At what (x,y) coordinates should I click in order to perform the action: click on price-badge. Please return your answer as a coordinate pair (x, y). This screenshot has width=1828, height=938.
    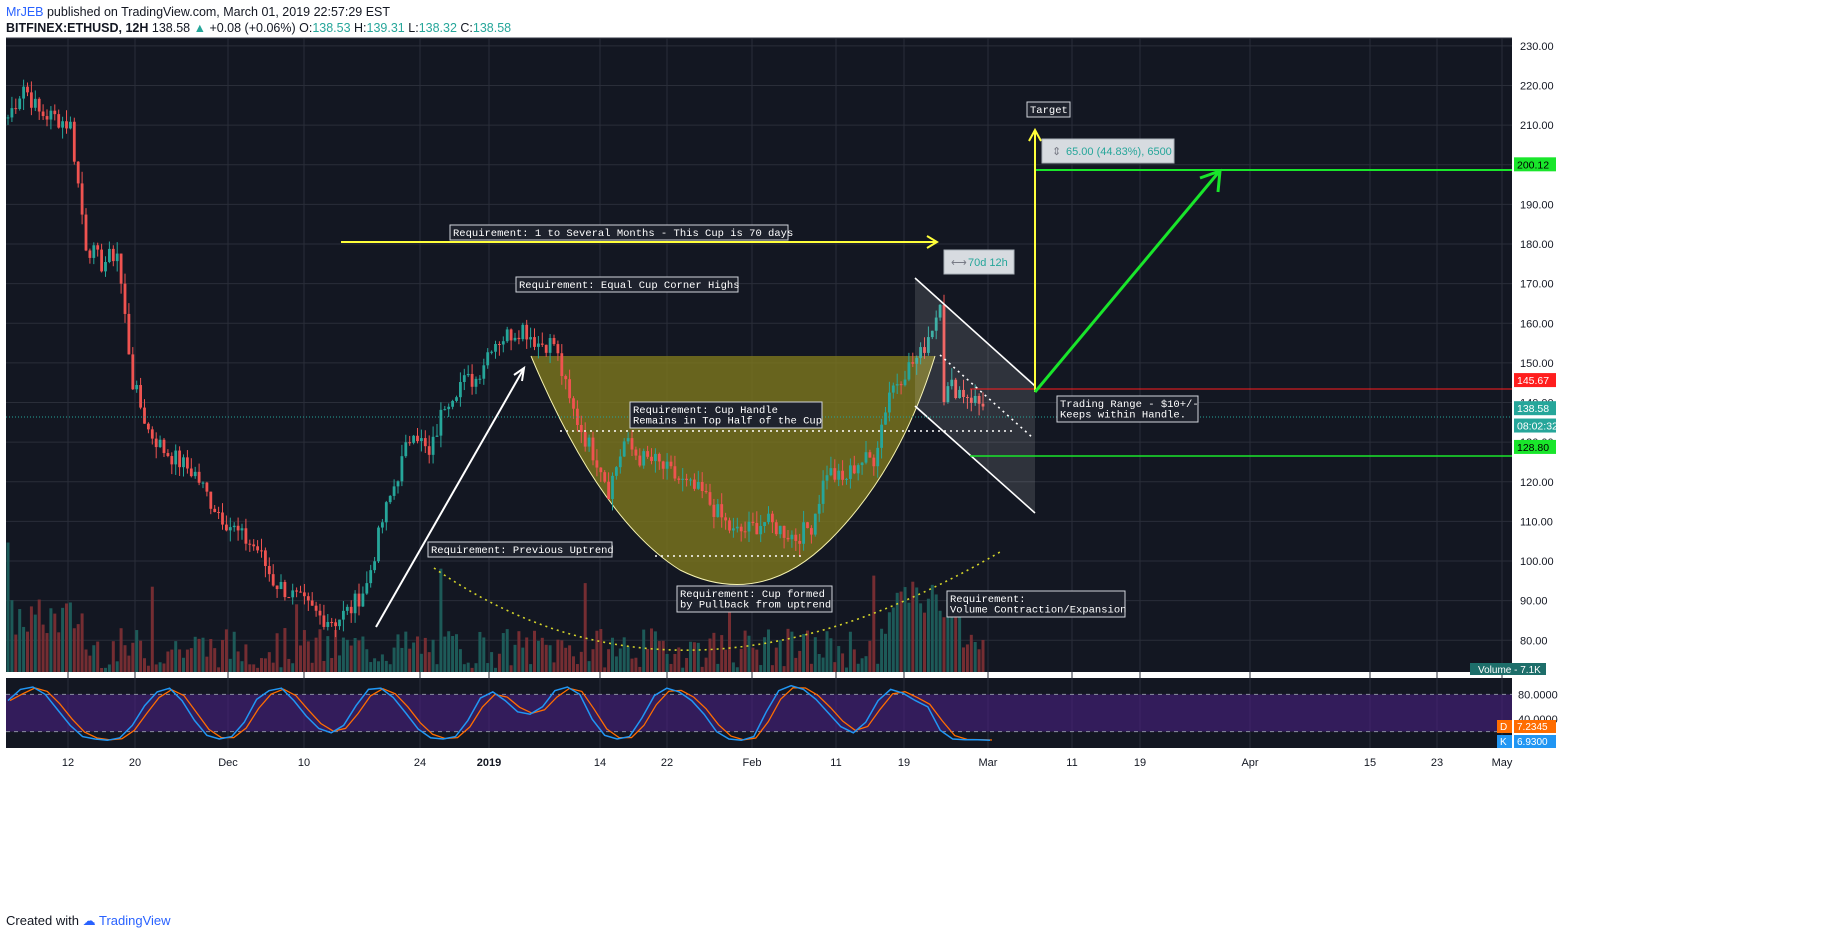
    Looking at the image, I should click on (1535, 408).